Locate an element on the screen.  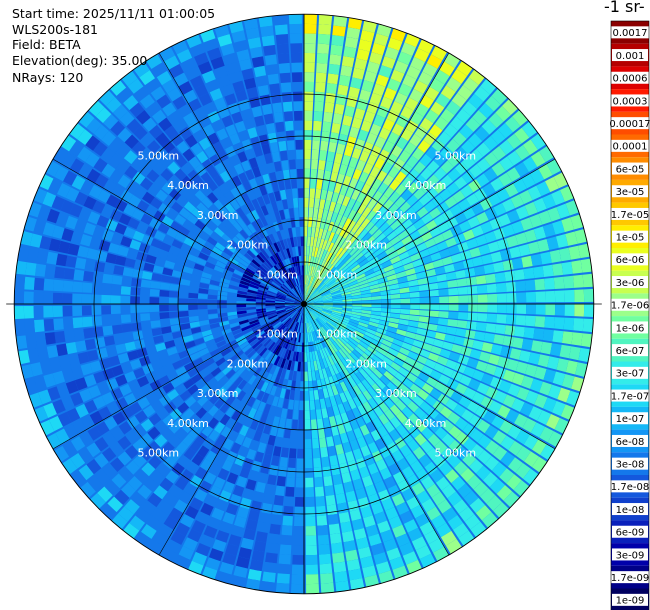
ring-label: 1.00km is located at coordinates (277, 334).